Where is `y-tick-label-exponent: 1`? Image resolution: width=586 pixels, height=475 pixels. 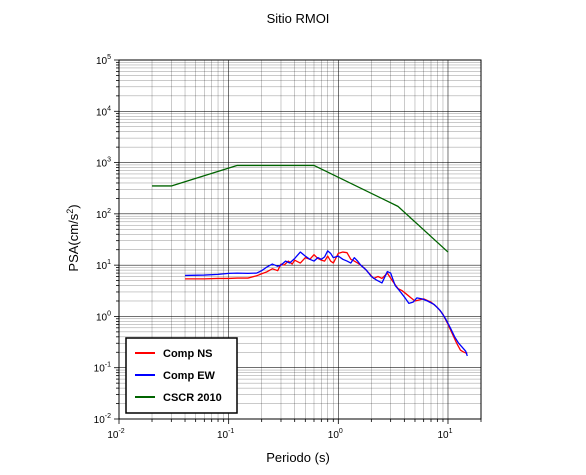 y-tick-label-exponent: 1 is located at coordinates (109, 262).